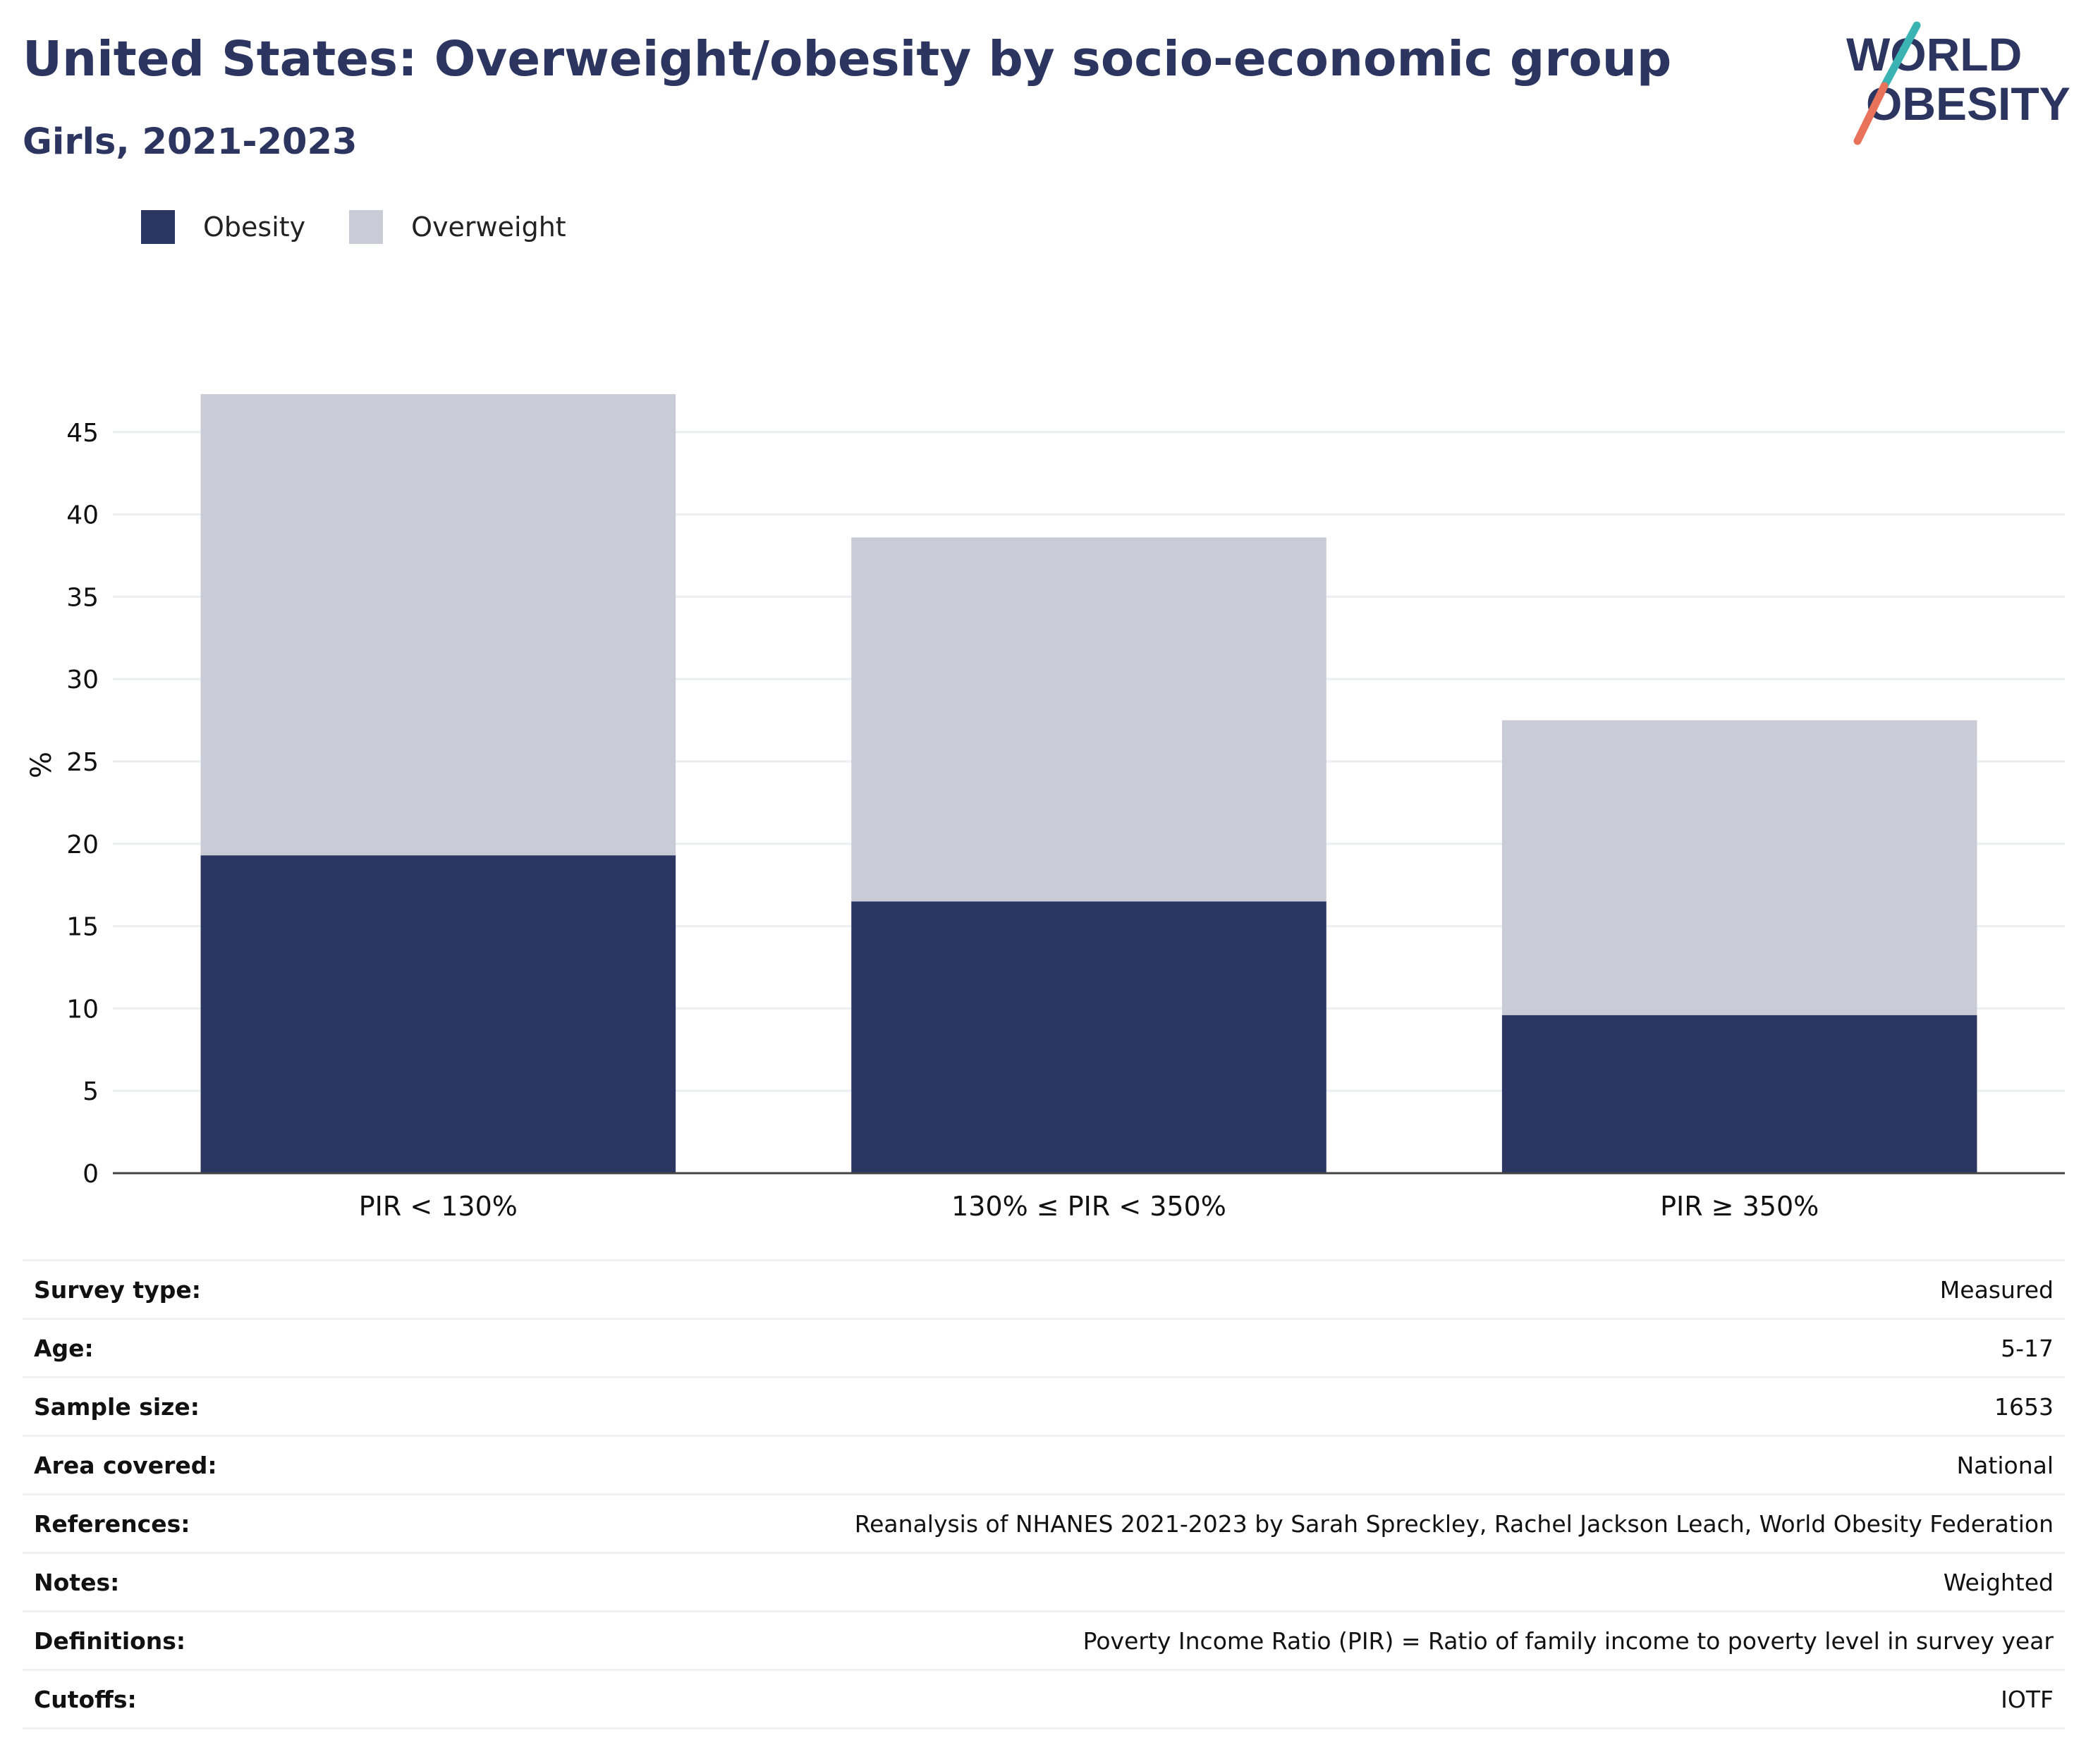  I want to click on info-label: Sample size:, so click(117, 1406).